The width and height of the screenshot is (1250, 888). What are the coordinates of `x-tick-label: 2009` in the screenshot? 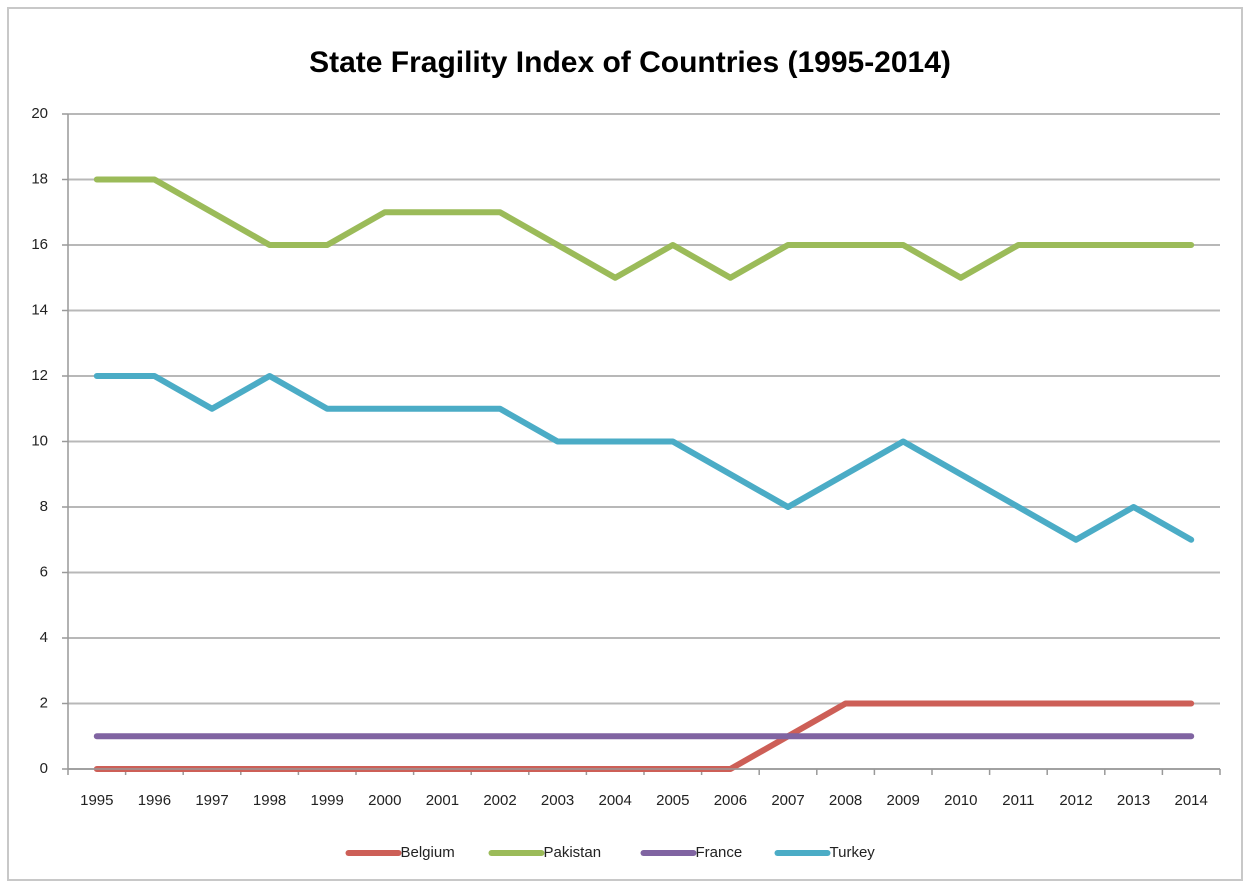 It's located at (903, 800).